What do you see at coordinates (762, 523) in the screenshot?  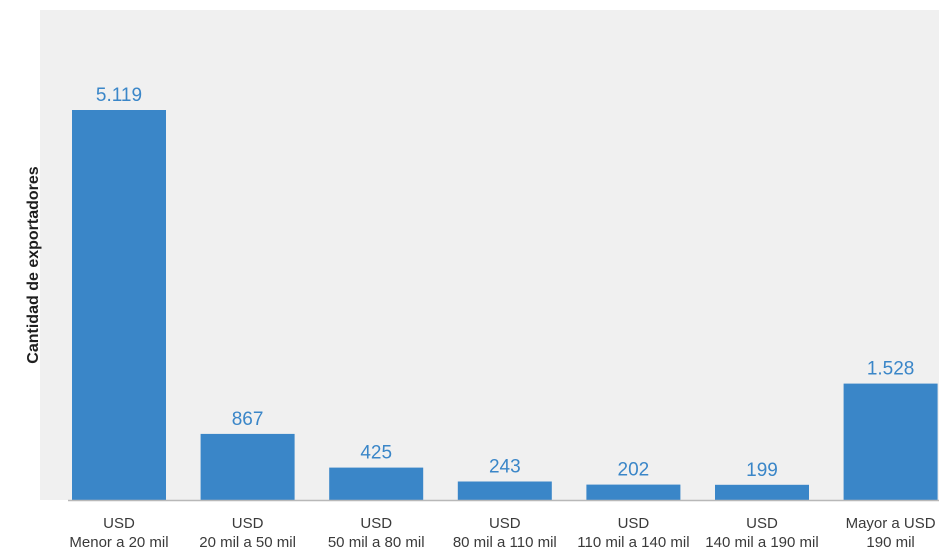 I see `category-label-5-line-0: USD` at bounding box center [762, 523].